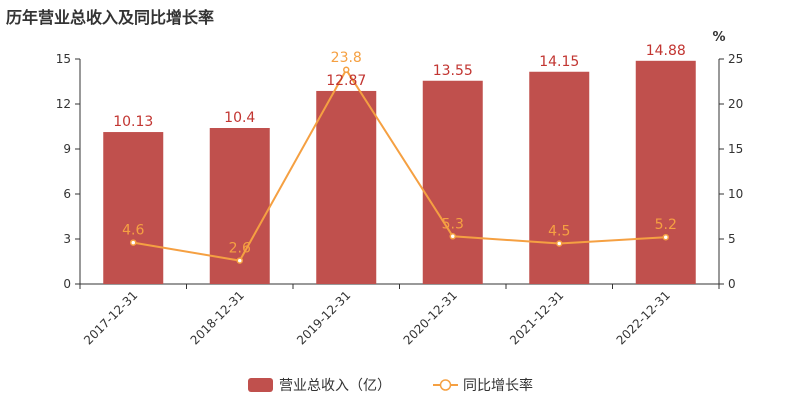 Image resolution: width=800 pixels, height=400 pixels. What do you see at coordinates (260, 385) in the screenshot?
I see `legend-bar-swatch` at bounding box center [260, 385].